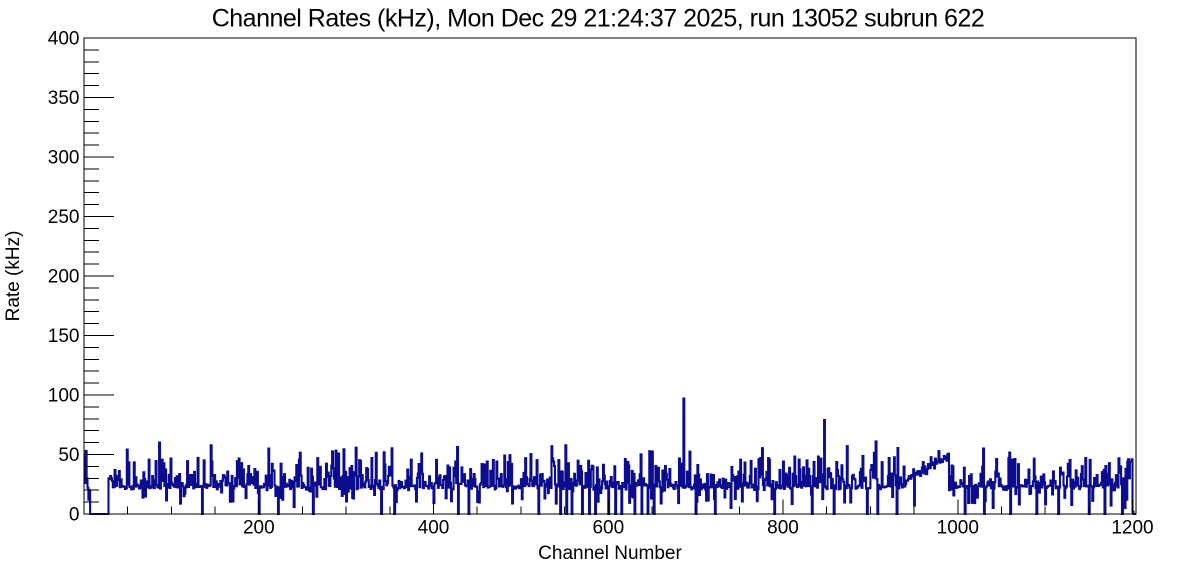  Describe the element at coordinates (958, 528) in the screenshot. I see `svg-text: 1000` at that location.